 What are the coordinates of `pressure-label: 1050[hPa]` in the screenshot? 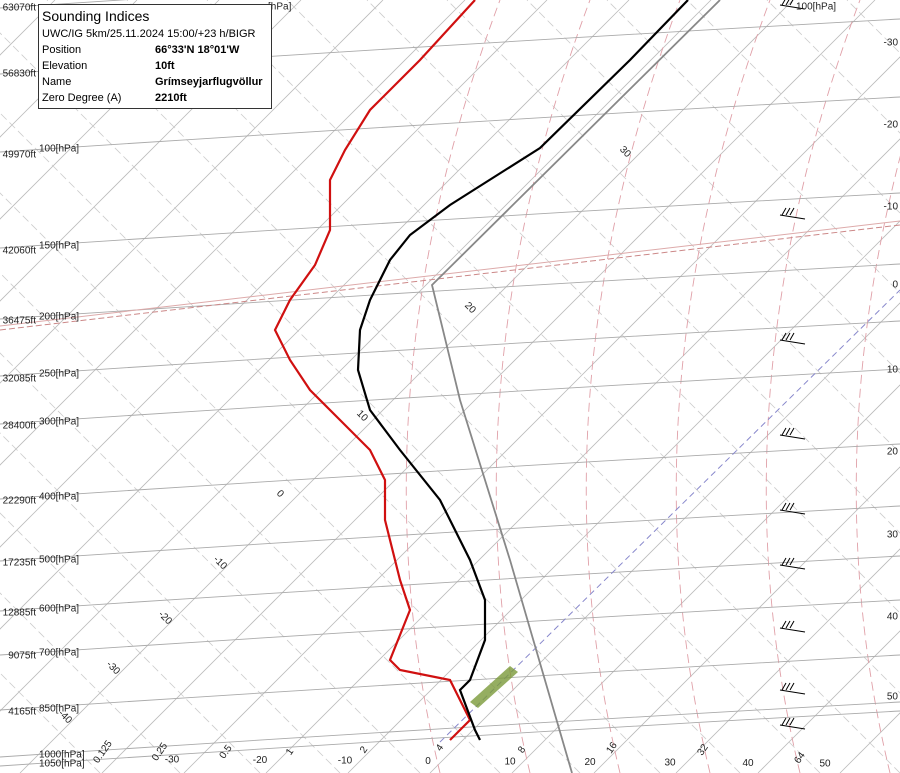 It's located at (62, 764).